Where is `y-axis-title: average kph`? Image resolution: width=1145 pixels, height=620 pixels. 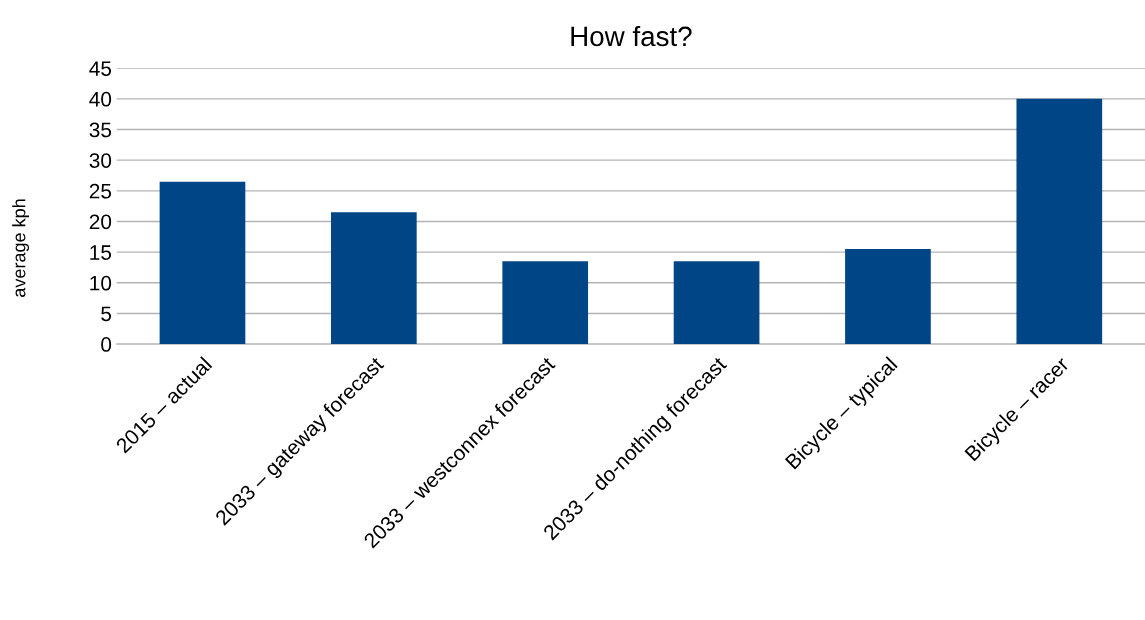
y-axis-title: average kph is located at coordinates (21, 248).